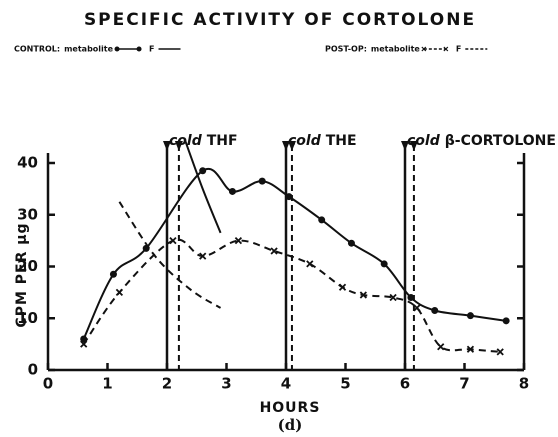 This screenshot has height=437, width=558. I want to click on x-tick-label: 2, so click(167, 384).